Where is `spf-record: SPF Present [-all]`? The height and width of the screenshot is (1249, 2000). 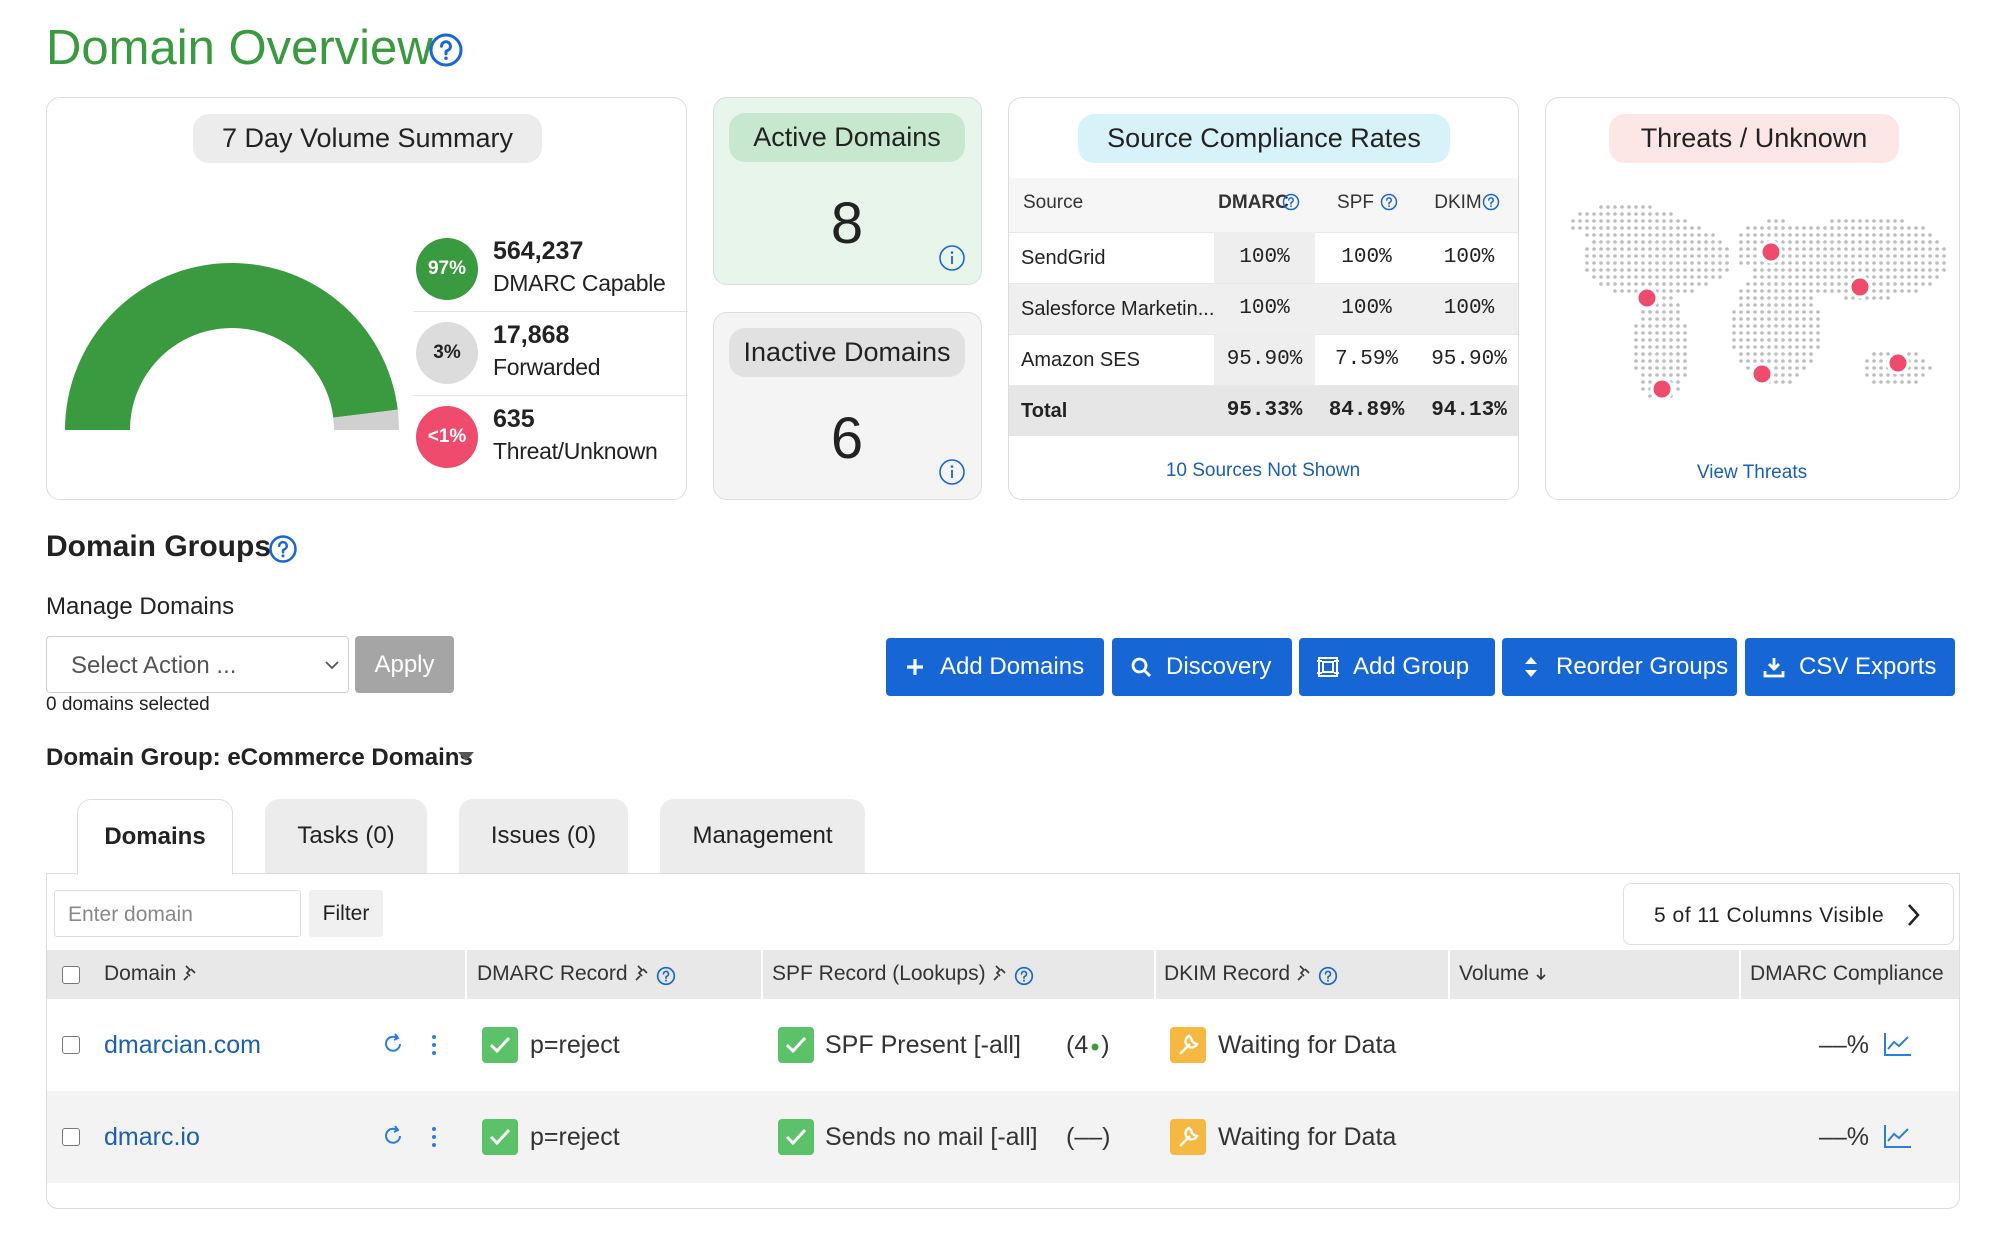
spf-record: SPF Present [-all] is located at coordinates (923, 1045).